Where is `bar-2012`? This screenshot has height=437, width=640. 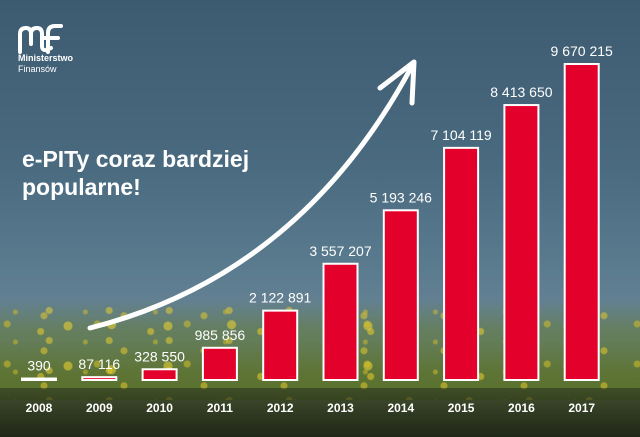
bar-2012 is located at coordinates (280, 345).